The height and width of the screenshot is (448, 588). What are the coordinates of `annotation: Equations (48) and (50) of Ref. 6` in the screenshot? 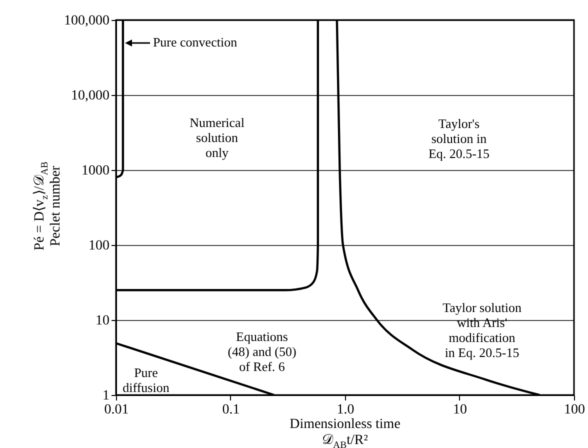 It's located at (262, 351).